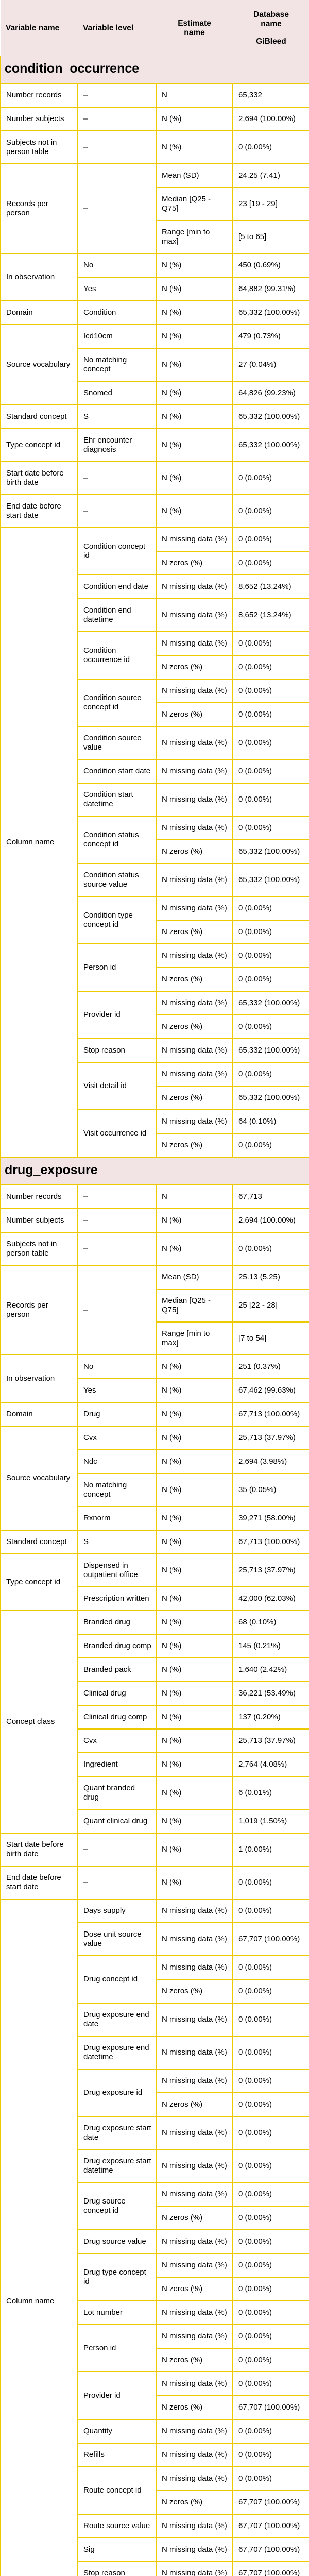 This screenshot has height=2576, width=309. What do you see at coordinates (155, 563) in the screenshot?
I see `table-row: N zeros (%) 0 (0.00%)` at bounding box center [155, 563].